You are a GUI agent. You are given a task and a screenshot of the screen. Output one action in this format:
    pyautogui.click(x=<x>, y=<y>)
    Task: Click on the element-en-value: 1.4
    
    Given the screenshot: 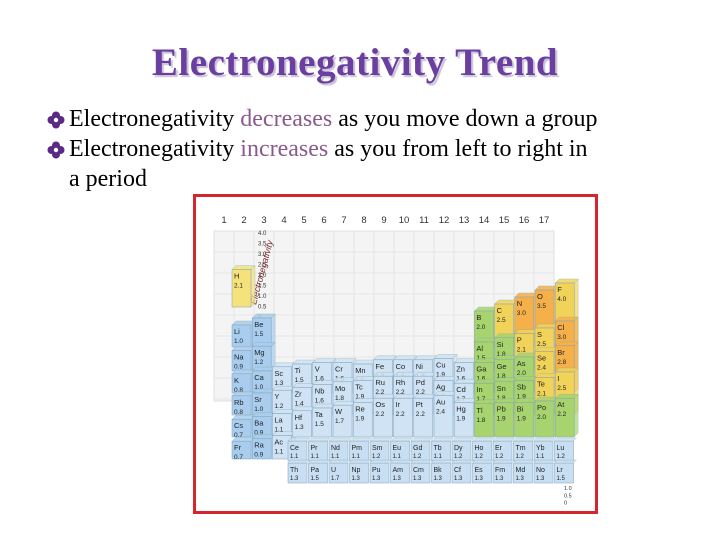 What is the action you would take?
    pyautogui.click(x=299, y=403)
    